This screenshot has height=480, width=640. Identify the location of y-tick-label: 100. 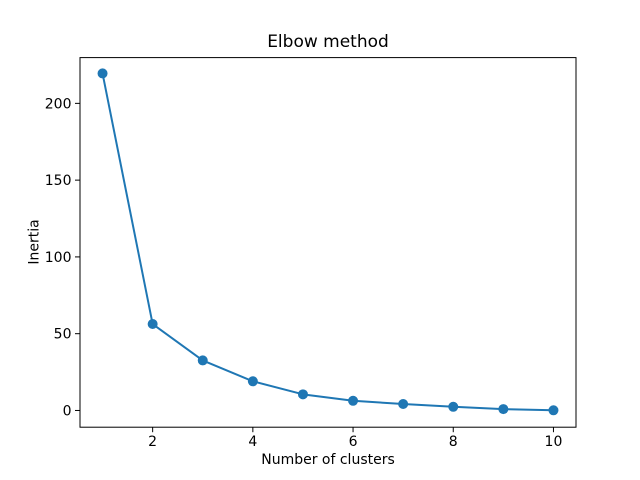
(58, 258).